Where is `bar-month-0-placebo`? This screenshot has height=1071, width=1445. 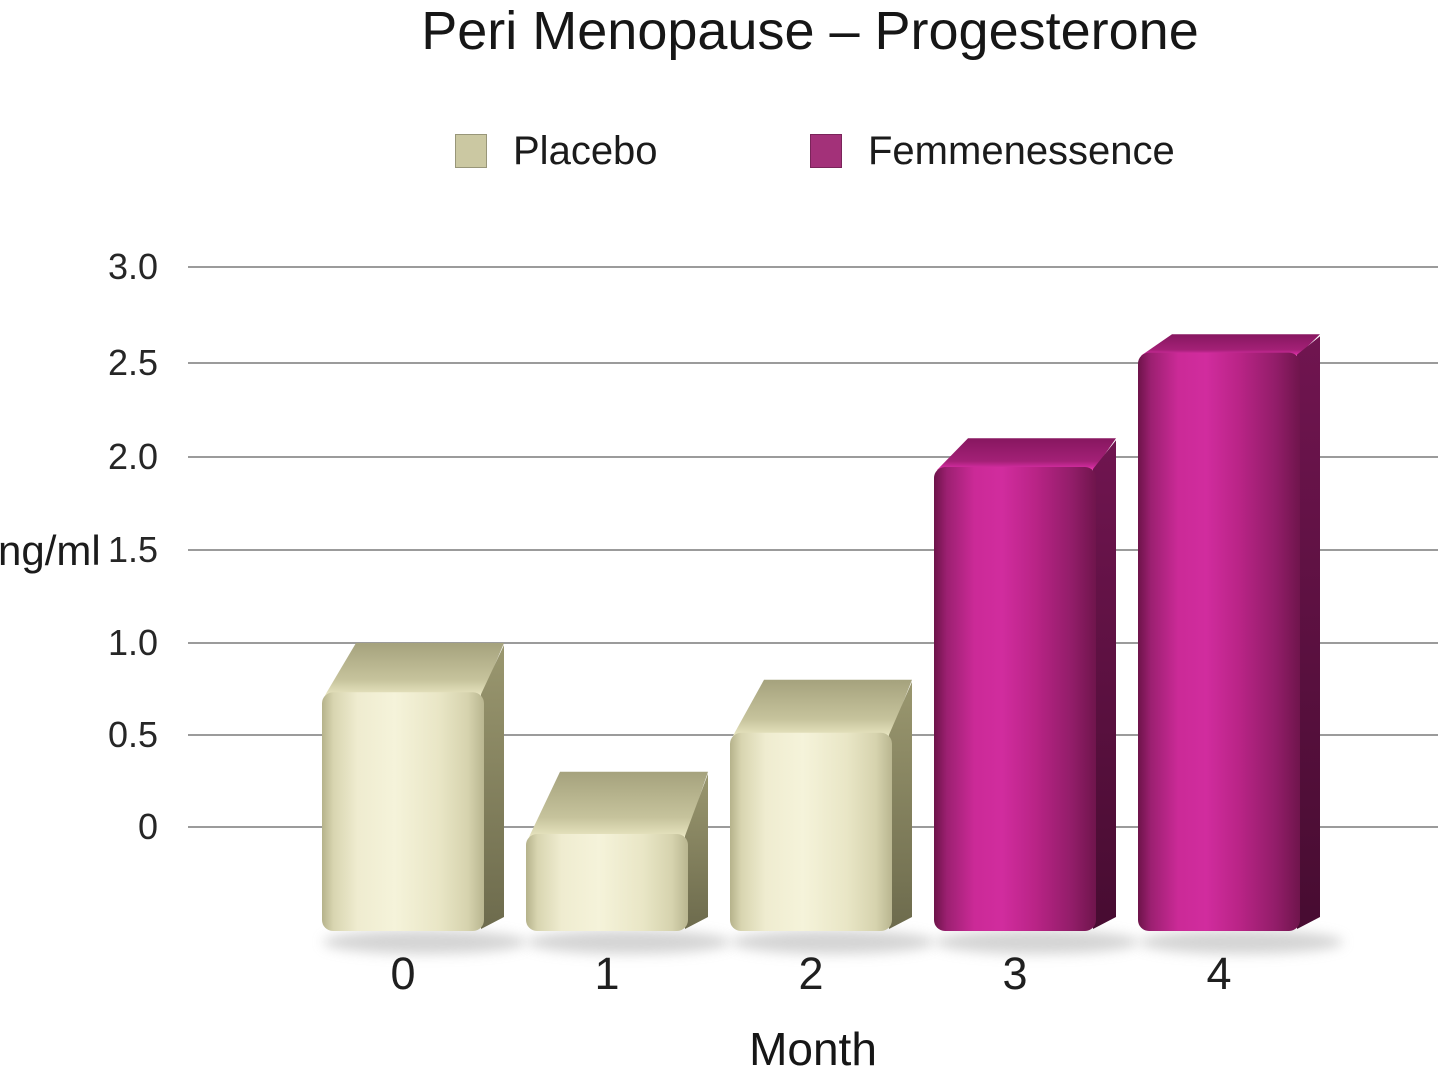
bar-month-0-placebo is located at coordinates (413, 787).